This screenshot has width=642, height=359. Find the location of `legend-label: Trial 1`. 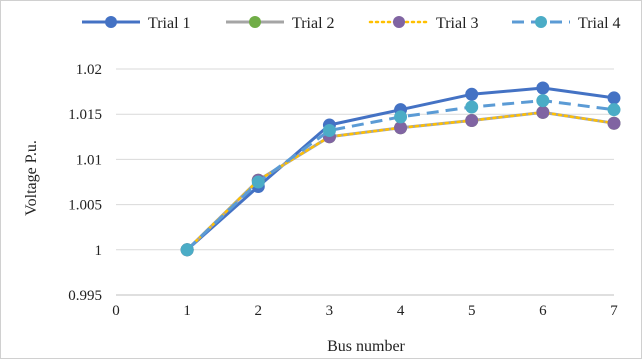

legend-label: Trial 1 is located at coordinates (169, 23).